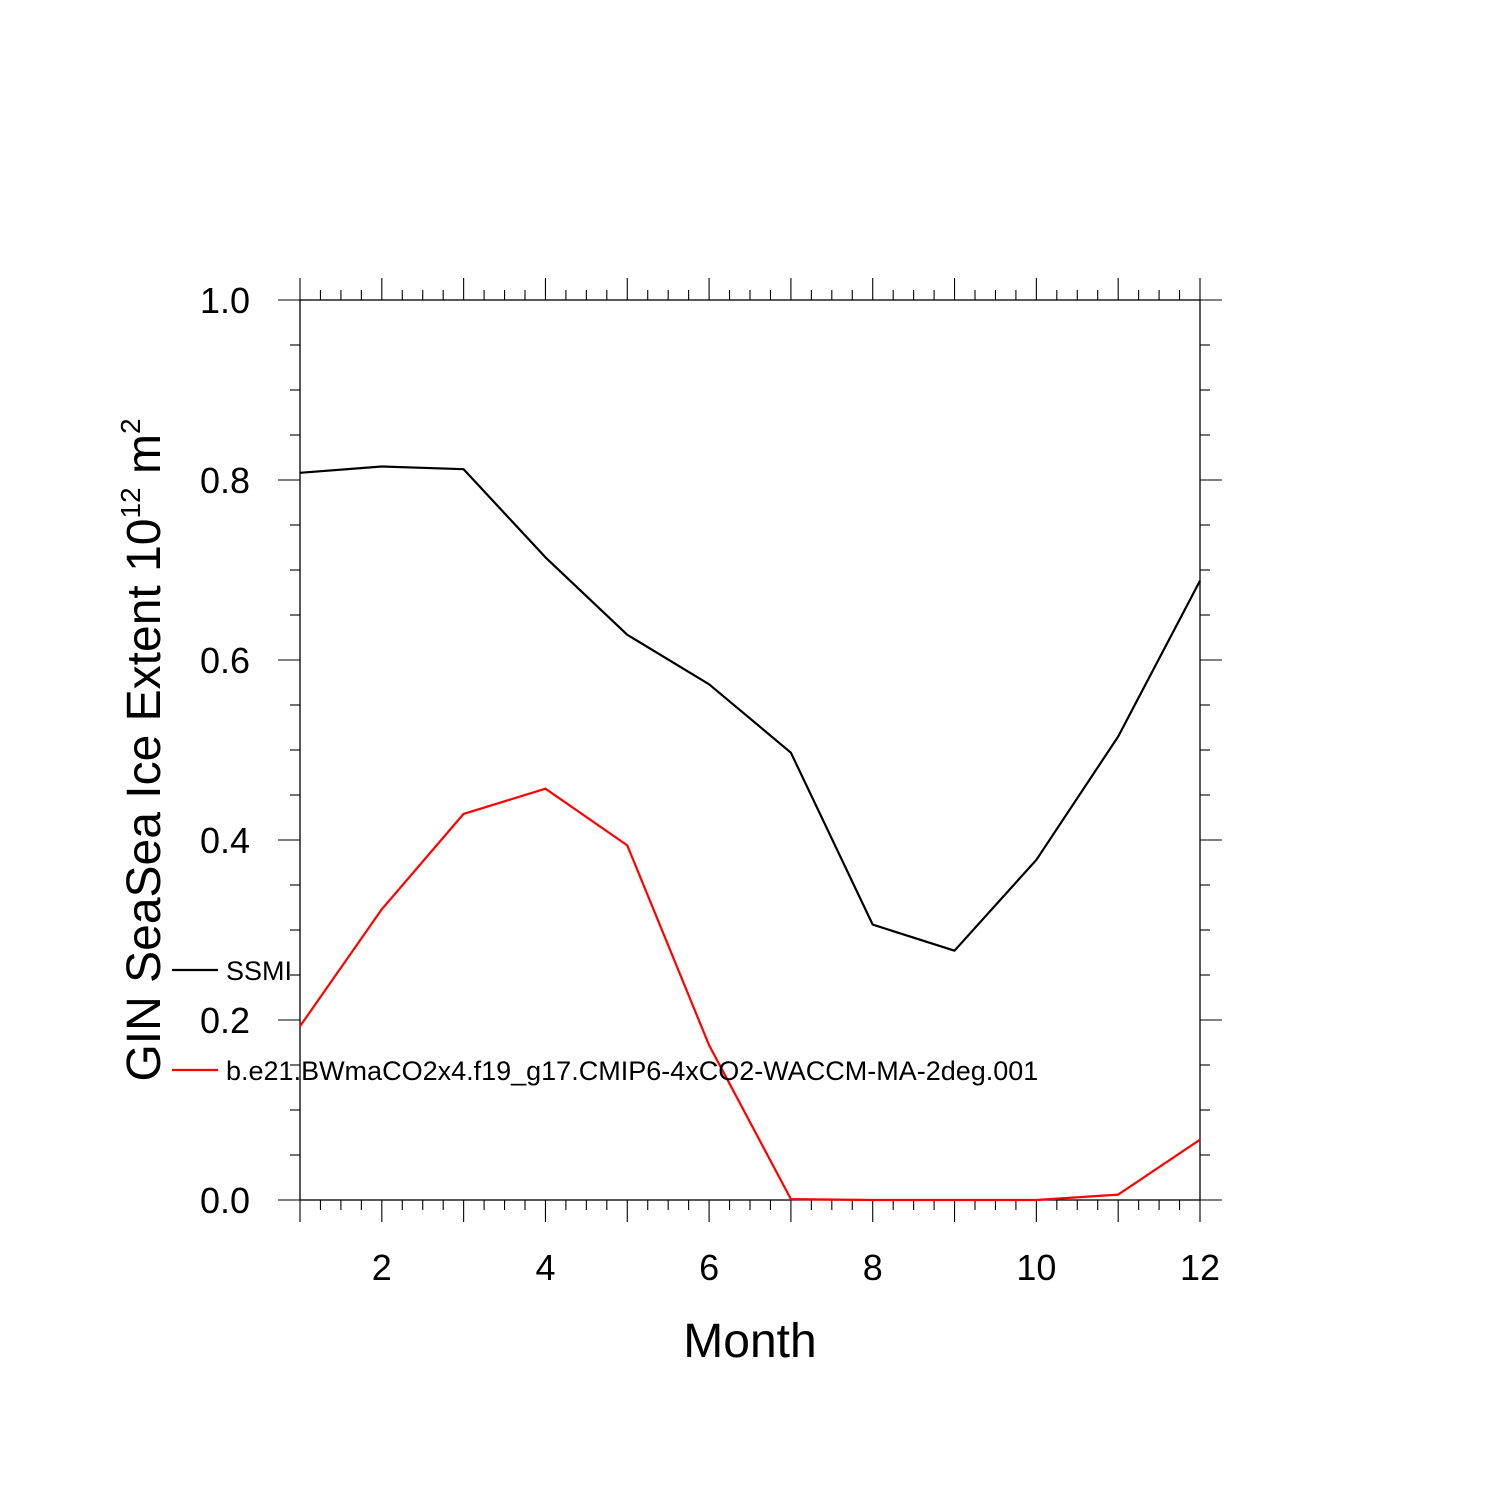 The width and height of the screenshot is (1500, 1500). Describe the element at coordinates (225, 1020) in the screenshot. I see `y-tick-label: 0.2` at that location.